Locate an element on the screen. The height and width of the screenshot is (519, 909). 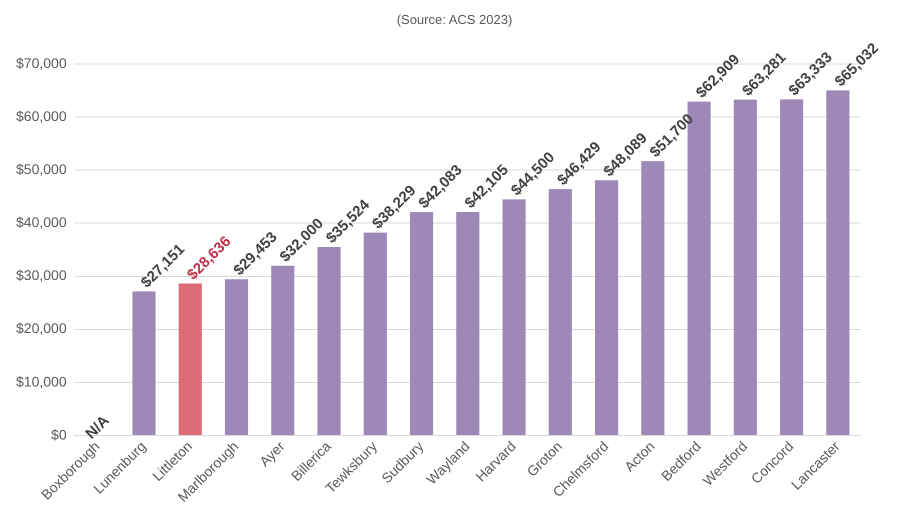
y-tick-label: $60,000 is located at coordinates (41, 116).